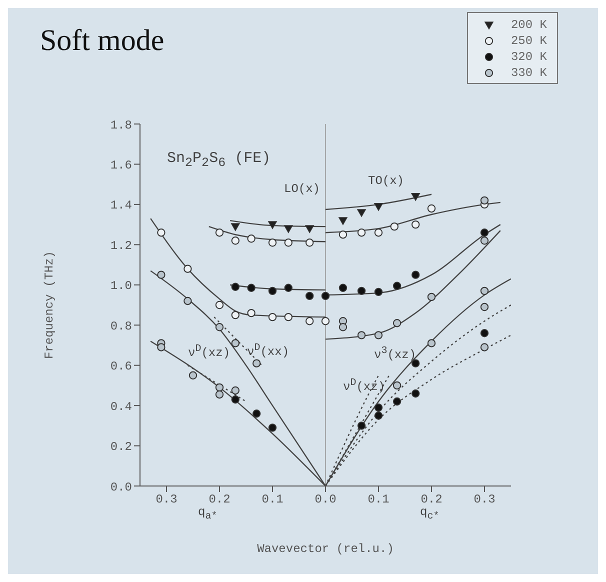 The image size is (606, 582). I want to click on annotation: ν$^{3}$(xz), so click(395, 354).